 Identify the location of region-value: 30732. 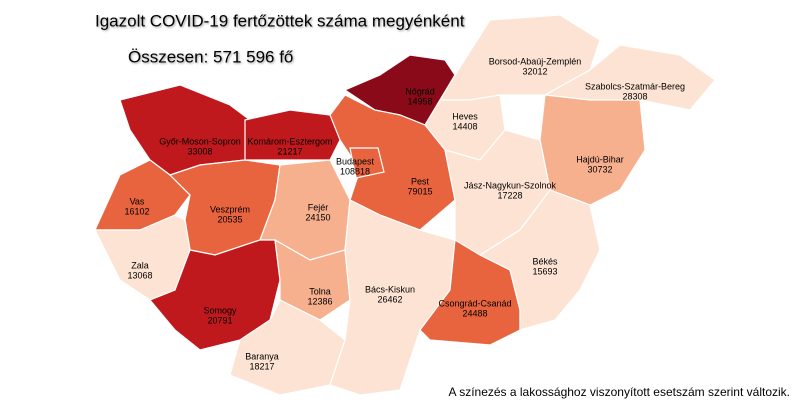
(599, 169).